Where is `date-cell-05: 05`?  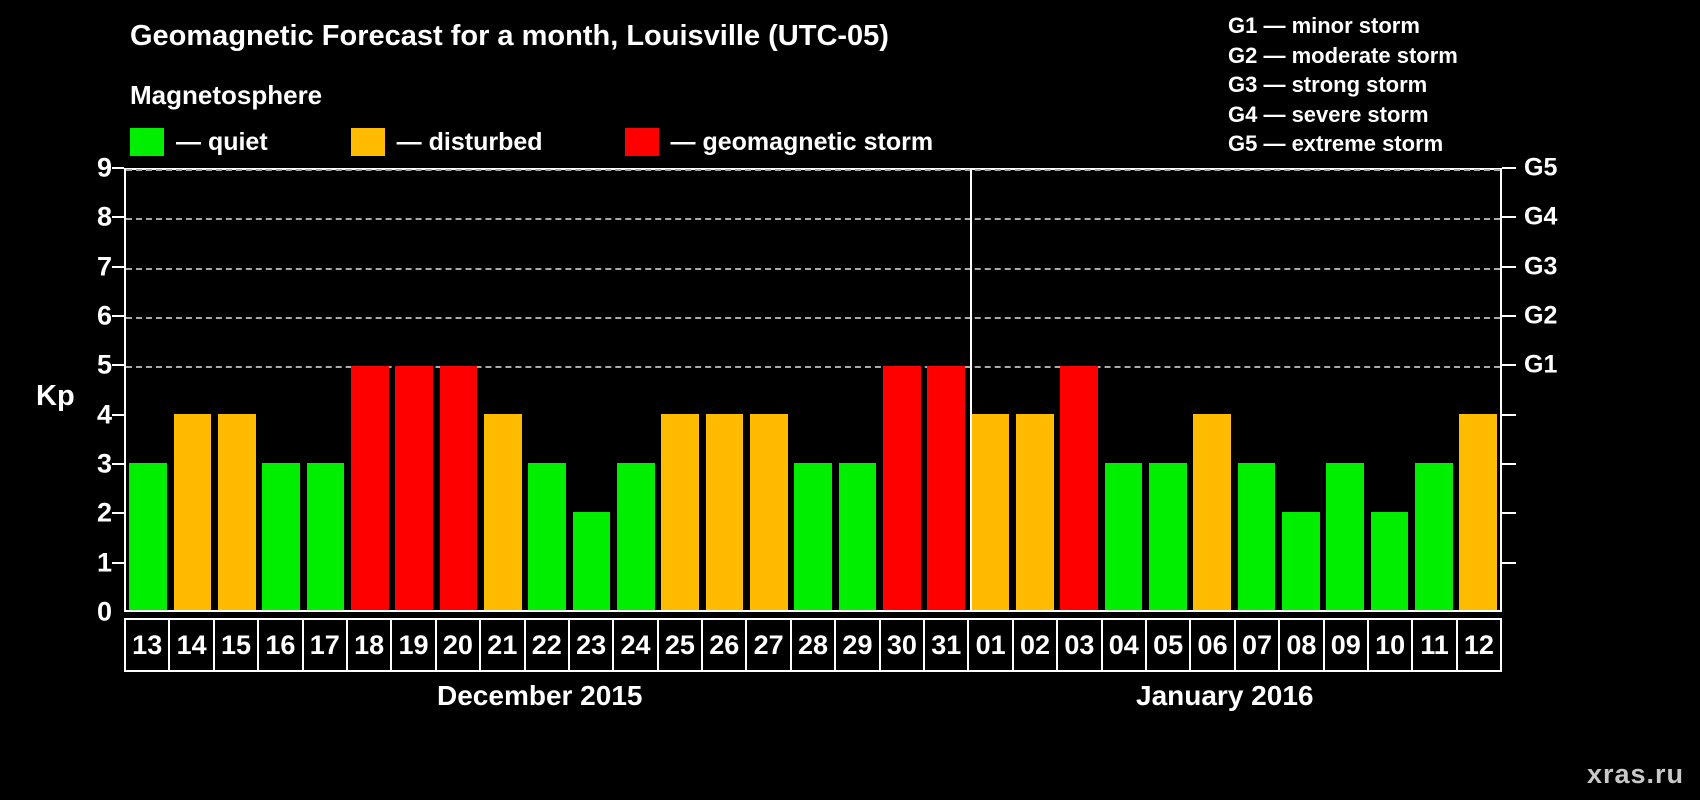
date-cell-05: 05 is located at coordinates (1169, 645).